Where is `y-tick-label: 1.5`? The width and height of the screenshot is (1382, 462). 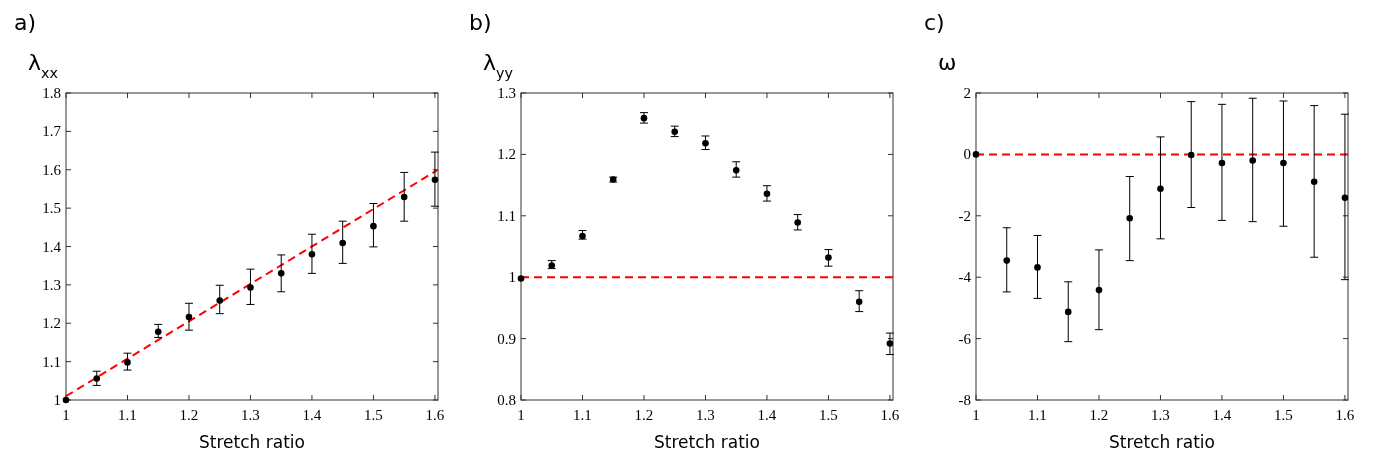 y-tick-label: 1.5 is located at coordinates (51, 208).